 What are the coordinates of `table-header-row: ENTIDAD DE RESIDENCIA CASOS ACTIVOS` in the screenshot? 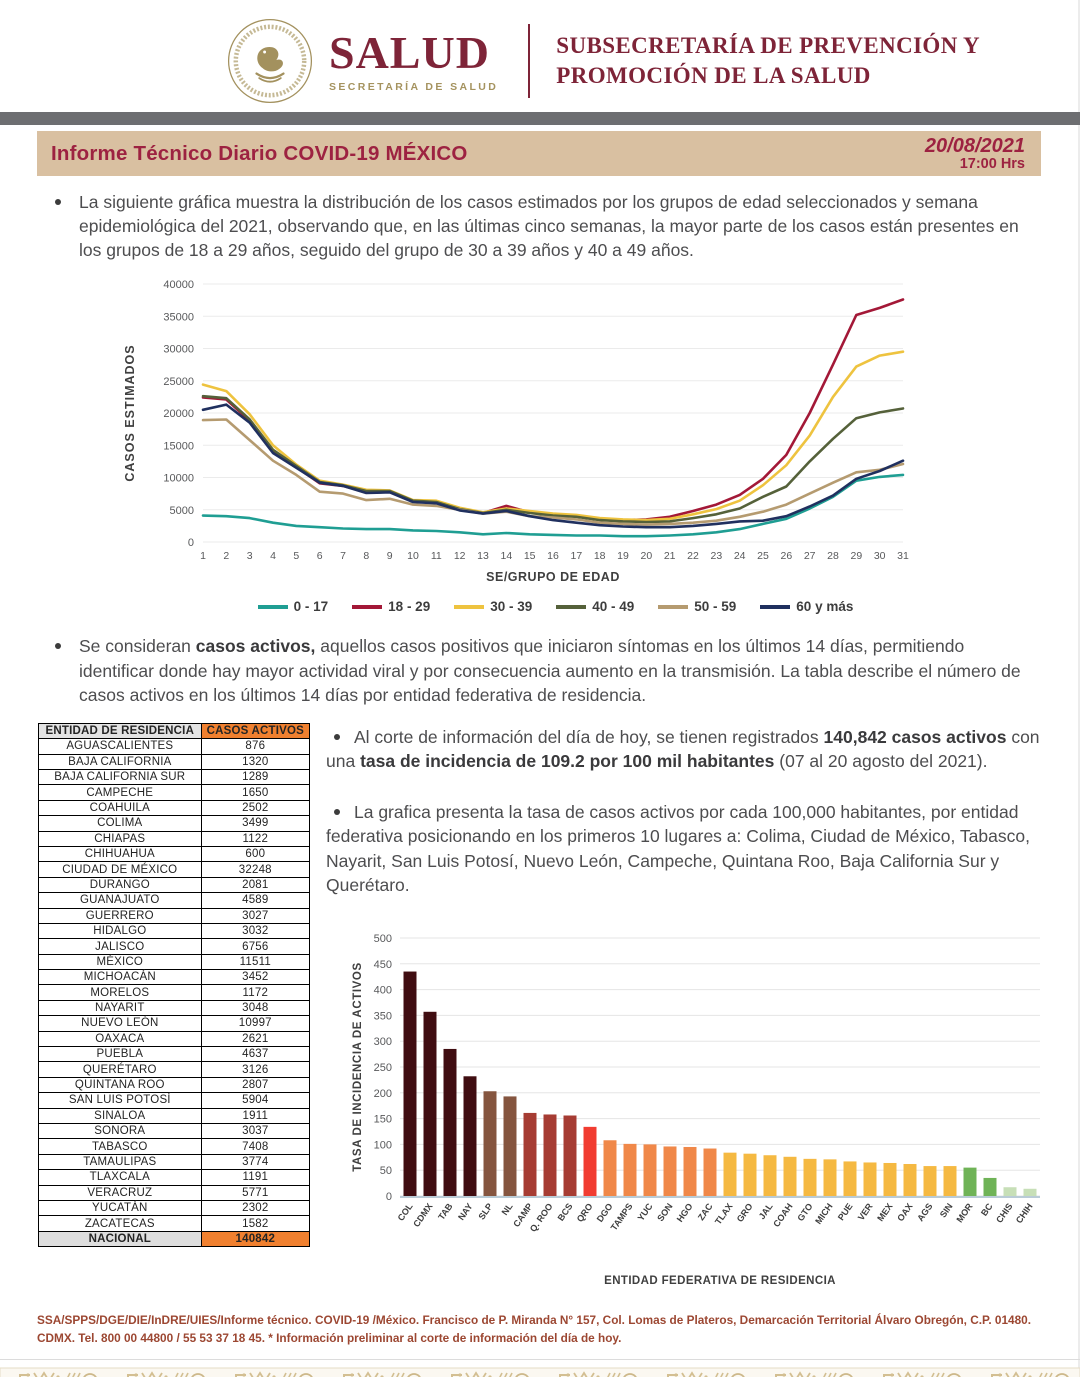 It's located at (174, 731).